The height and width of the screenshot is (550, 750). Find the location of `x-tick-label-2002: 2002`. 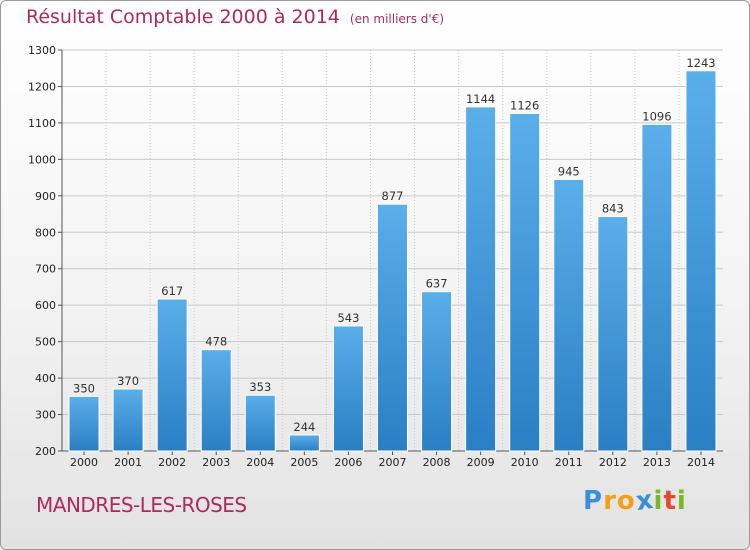

x-tick-label-2002: 2002 is located at coordinates (172, 462).